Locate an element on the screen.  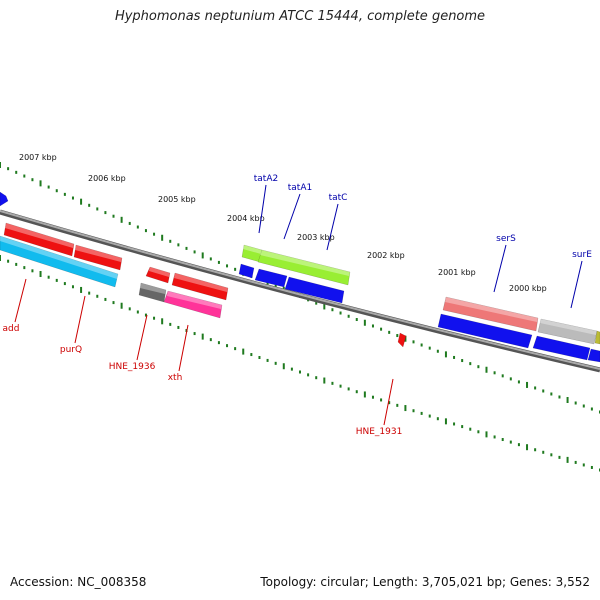
scale-label-2007-kbp: 2007 kbp is located at coordinates (38, 157).